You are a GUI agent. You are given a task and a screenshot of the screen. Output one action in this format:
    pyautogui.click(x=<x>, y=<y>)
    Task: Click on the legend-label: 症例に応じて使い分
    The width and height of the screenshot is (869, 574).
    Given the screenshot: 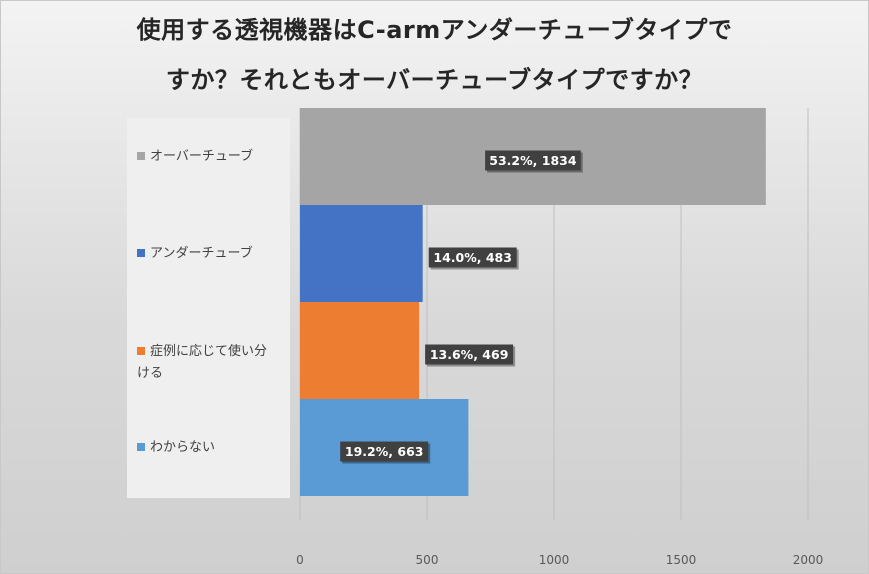 What is the action you would take?
    pyautogui.click(x=209, y=351)
    